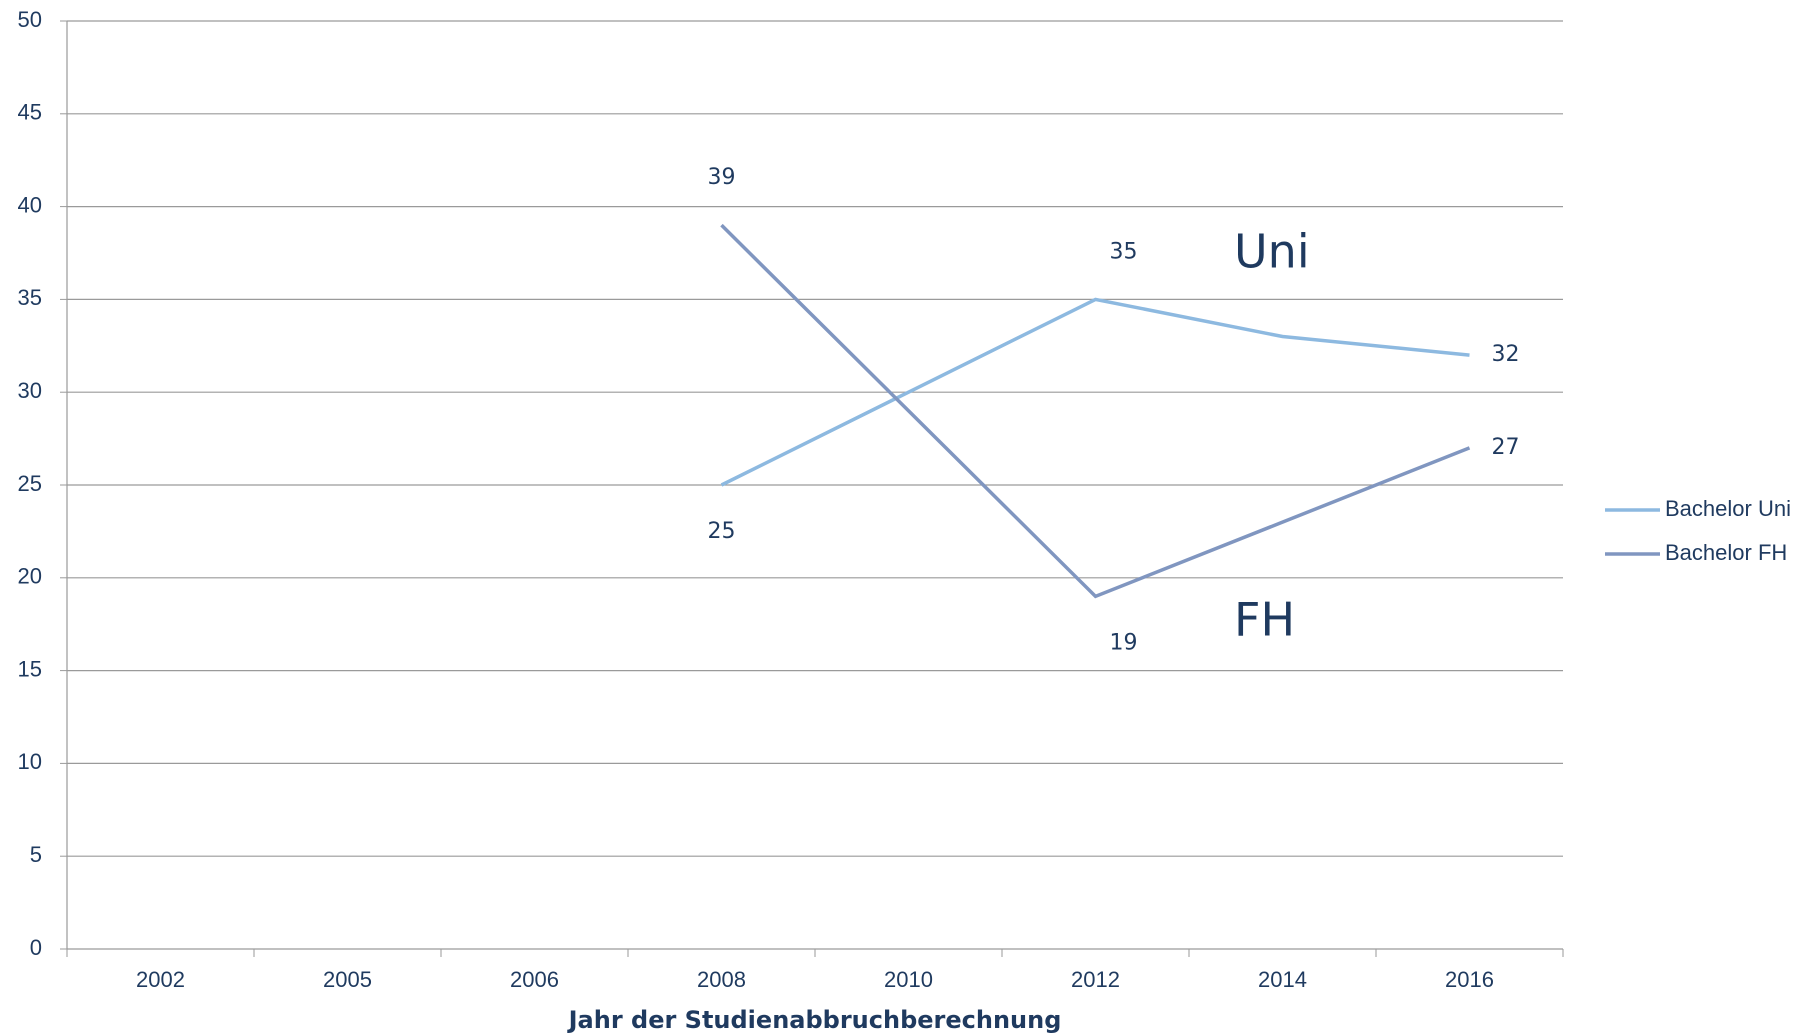 The image size is (1820, 1035). Describe the element at coordinates (36, 947) in the screenshot. I see `y-tick-label: 0` at that location.